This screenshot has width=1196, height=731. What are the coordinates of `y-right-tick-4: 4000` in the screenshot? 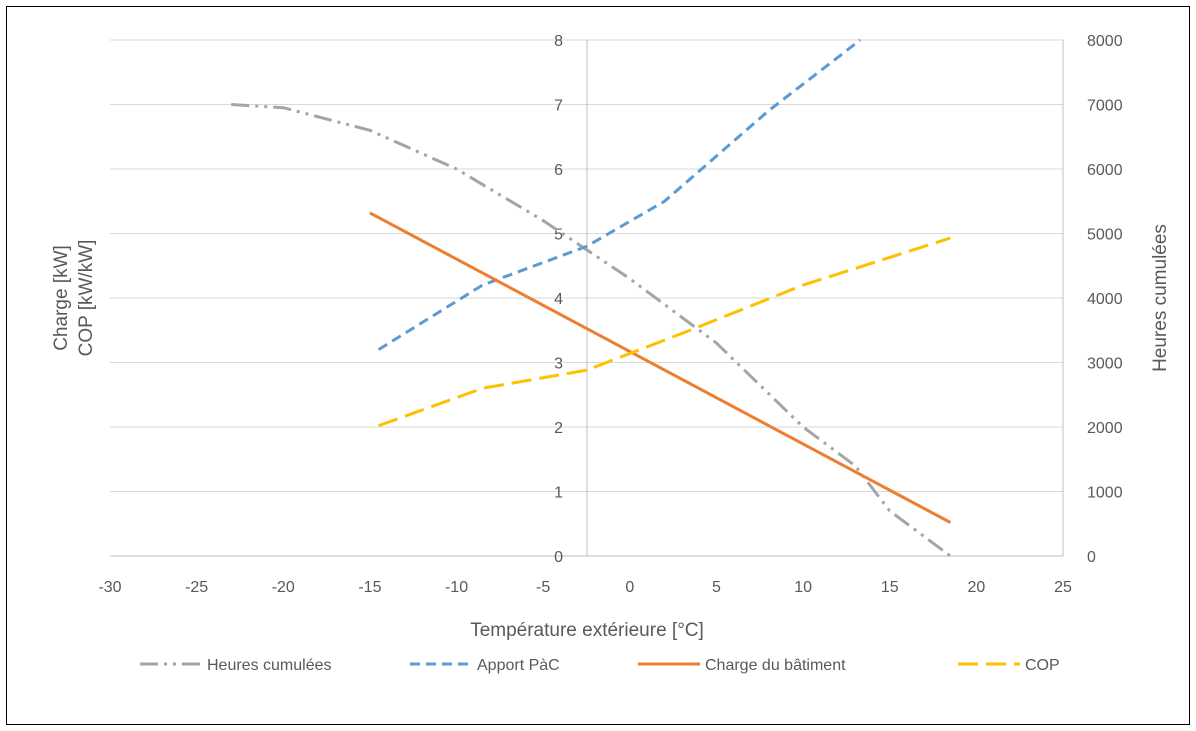 It's located at (1105, 299).